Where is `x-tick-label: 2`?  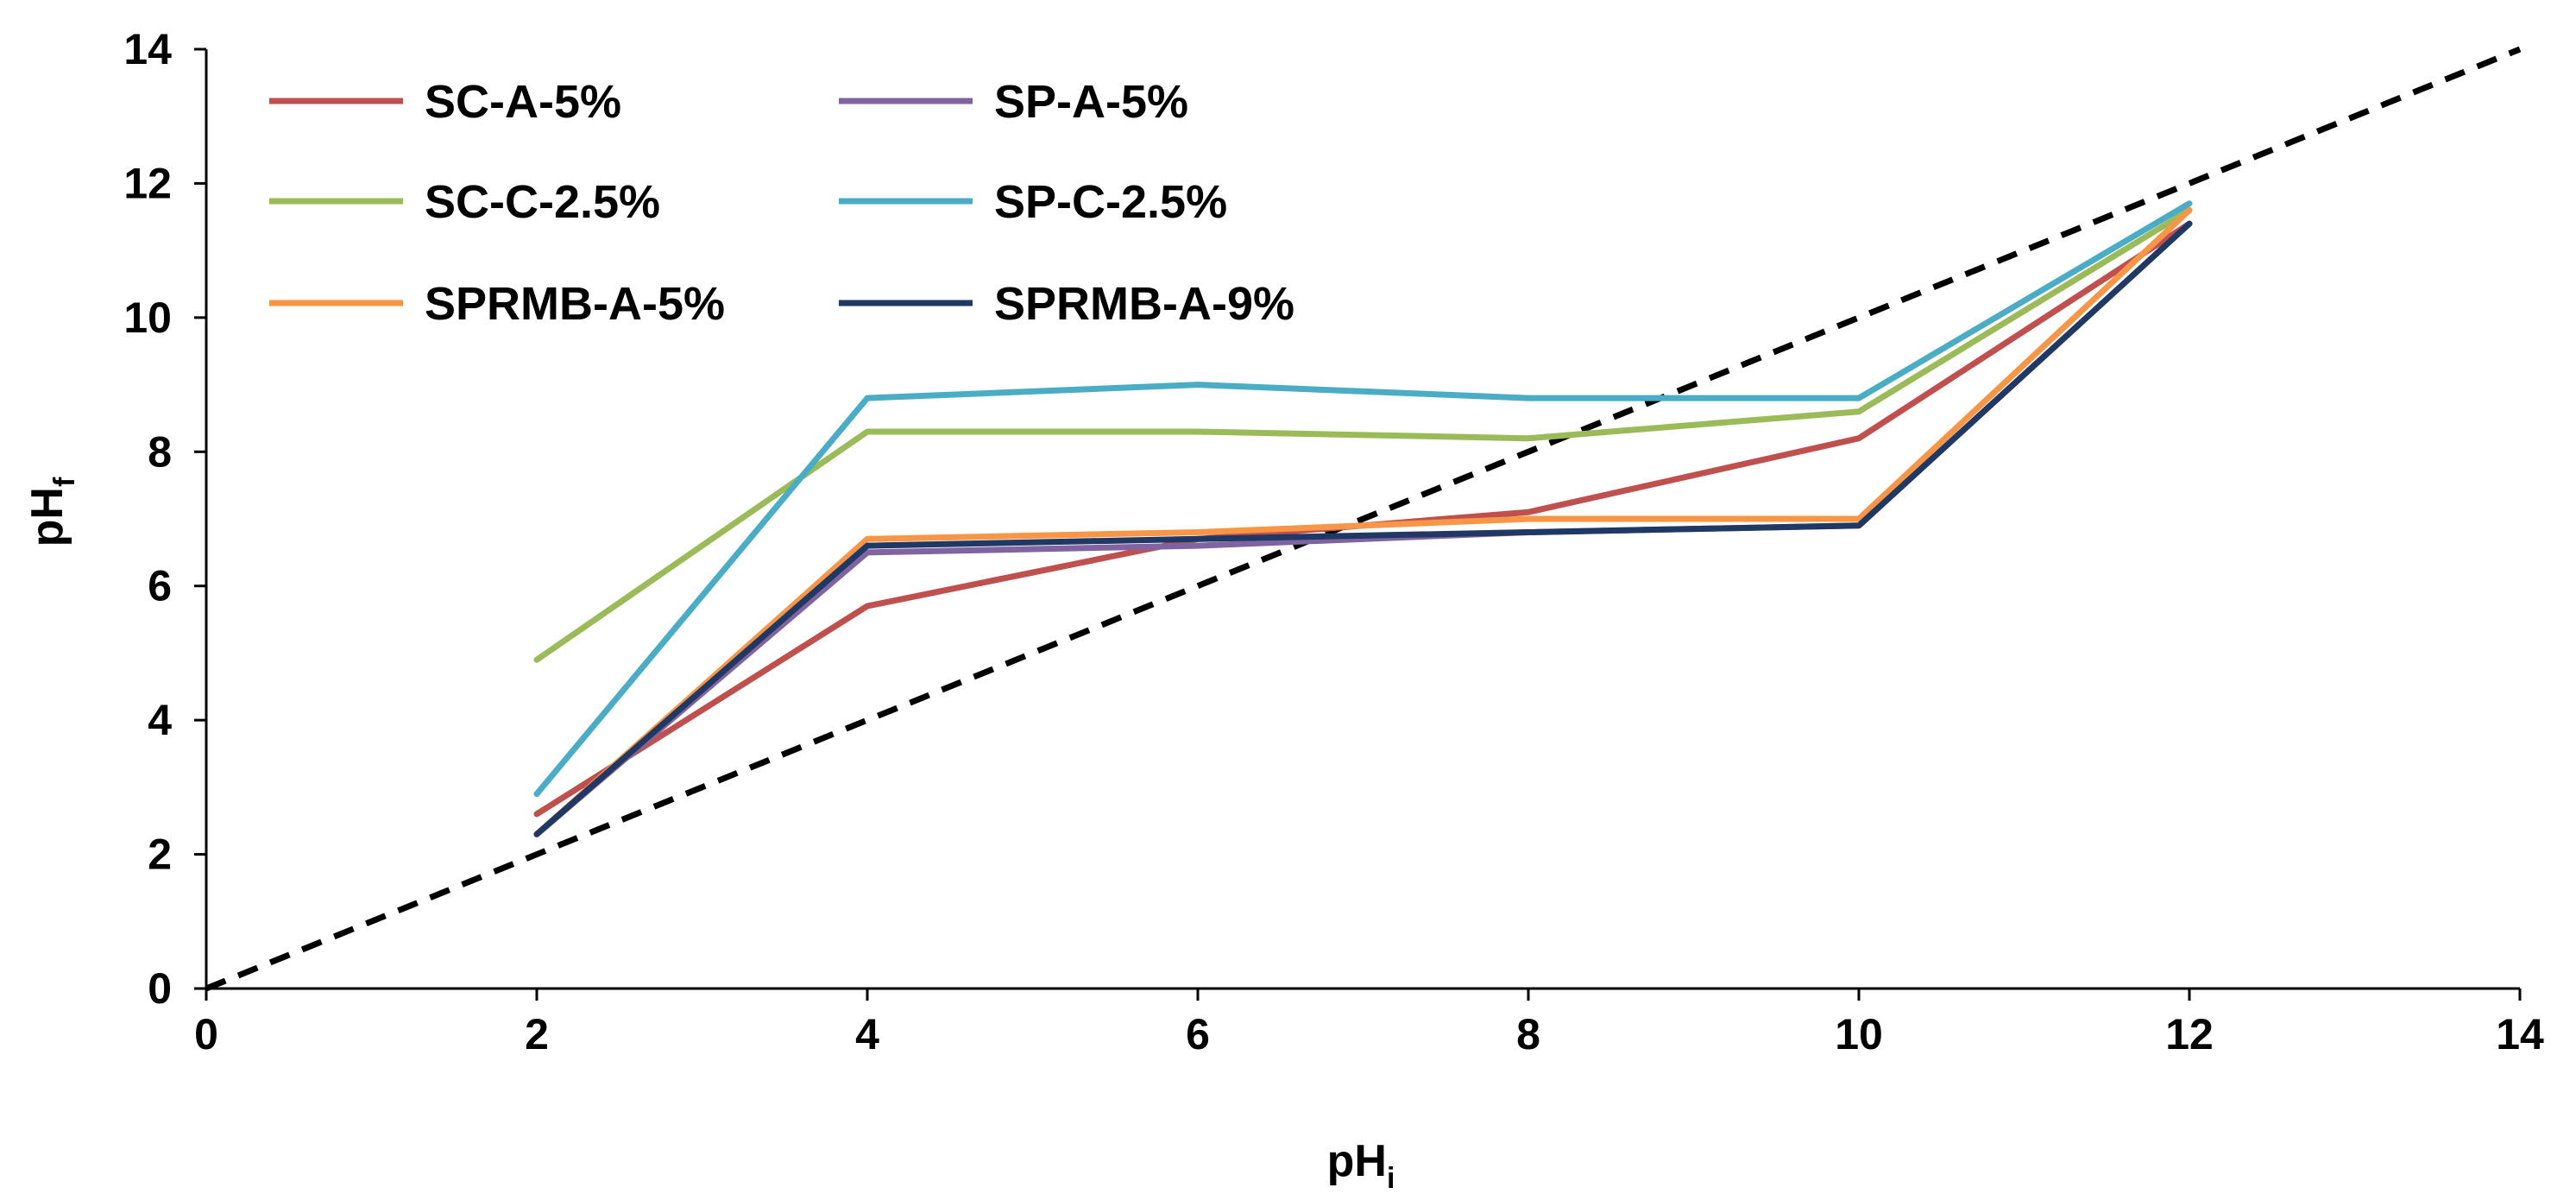 x-tick-label: 2 is located at coordinates (537, 1034).